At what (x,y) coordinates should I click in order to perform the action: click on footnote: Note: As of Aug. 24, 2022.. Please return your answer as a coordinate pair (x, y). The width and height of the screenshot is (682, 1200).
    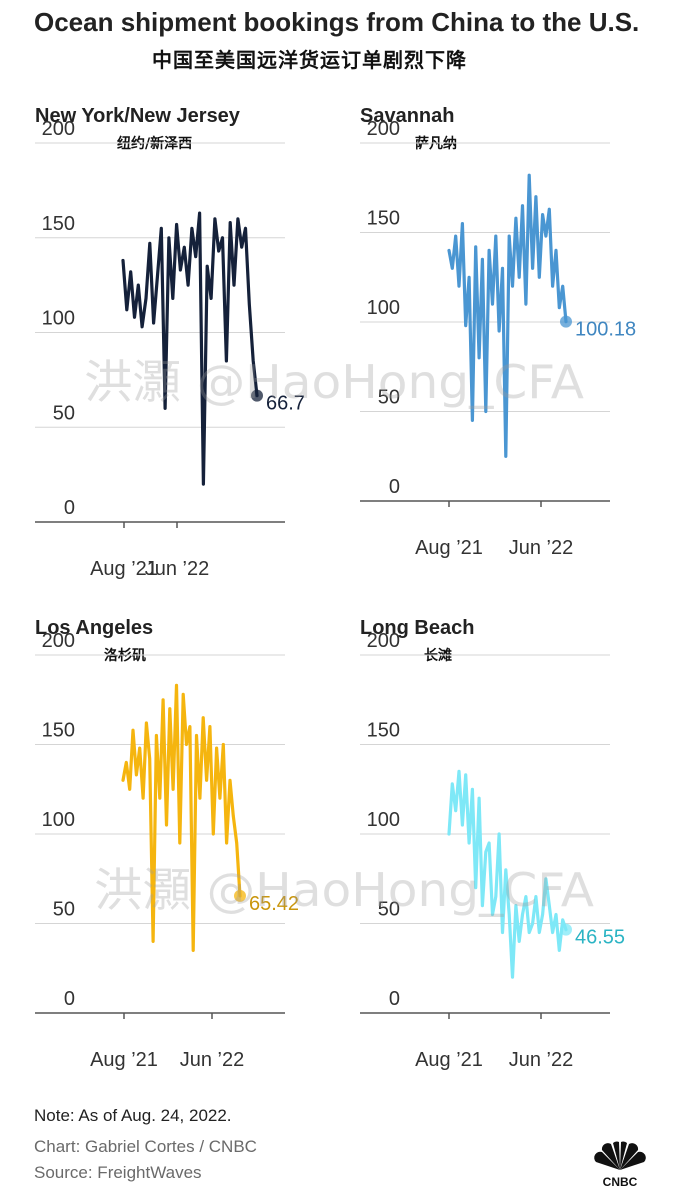
    Looking at the image, I should click on (133, 1115).